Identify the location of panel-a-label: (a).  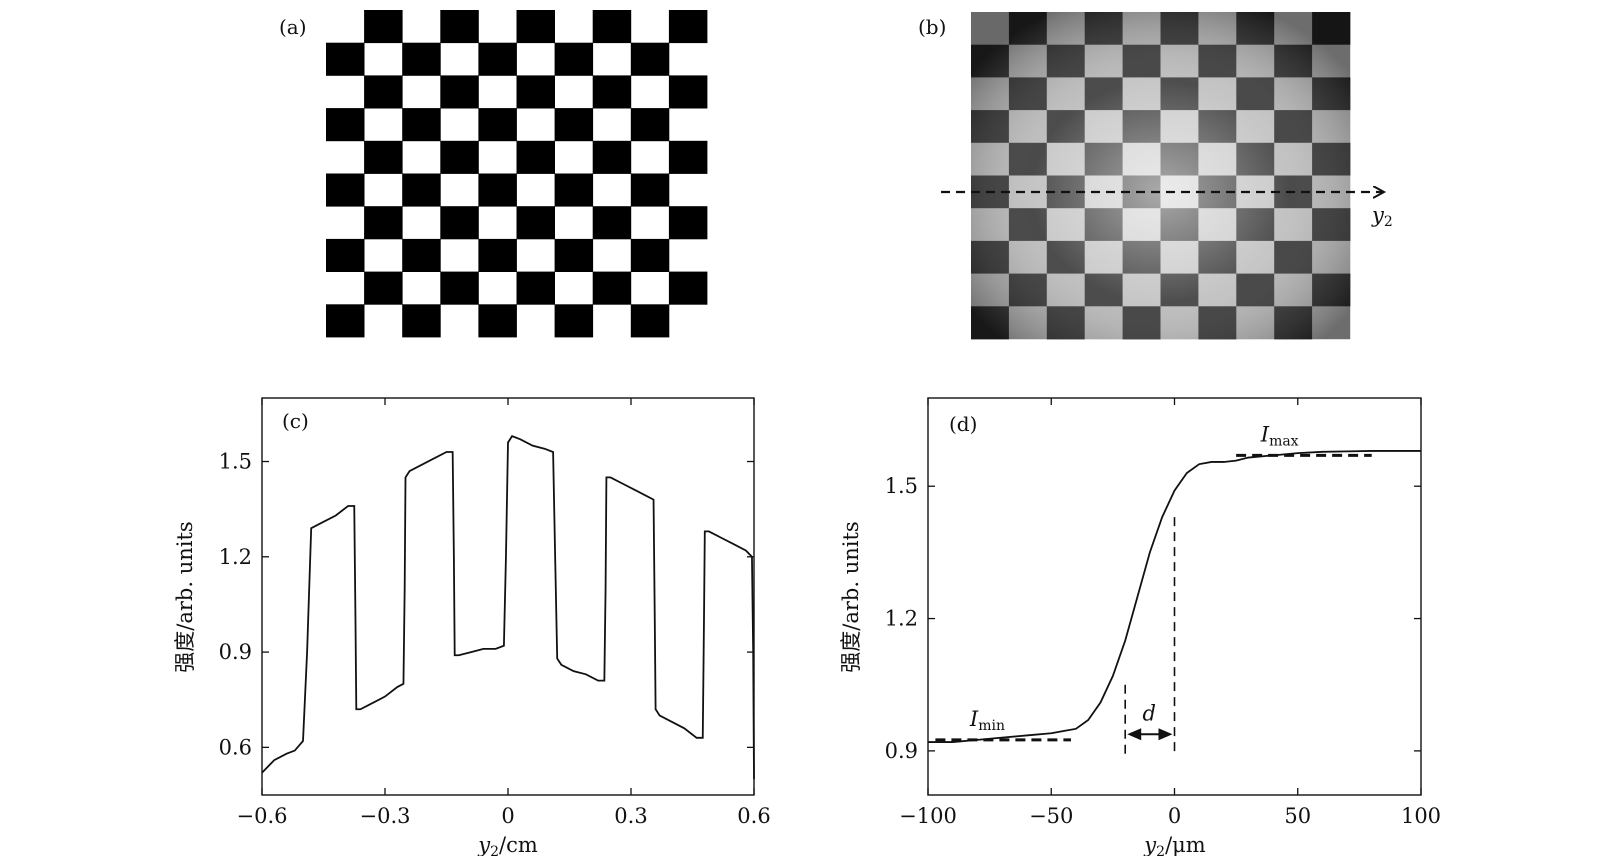
(293, 27).